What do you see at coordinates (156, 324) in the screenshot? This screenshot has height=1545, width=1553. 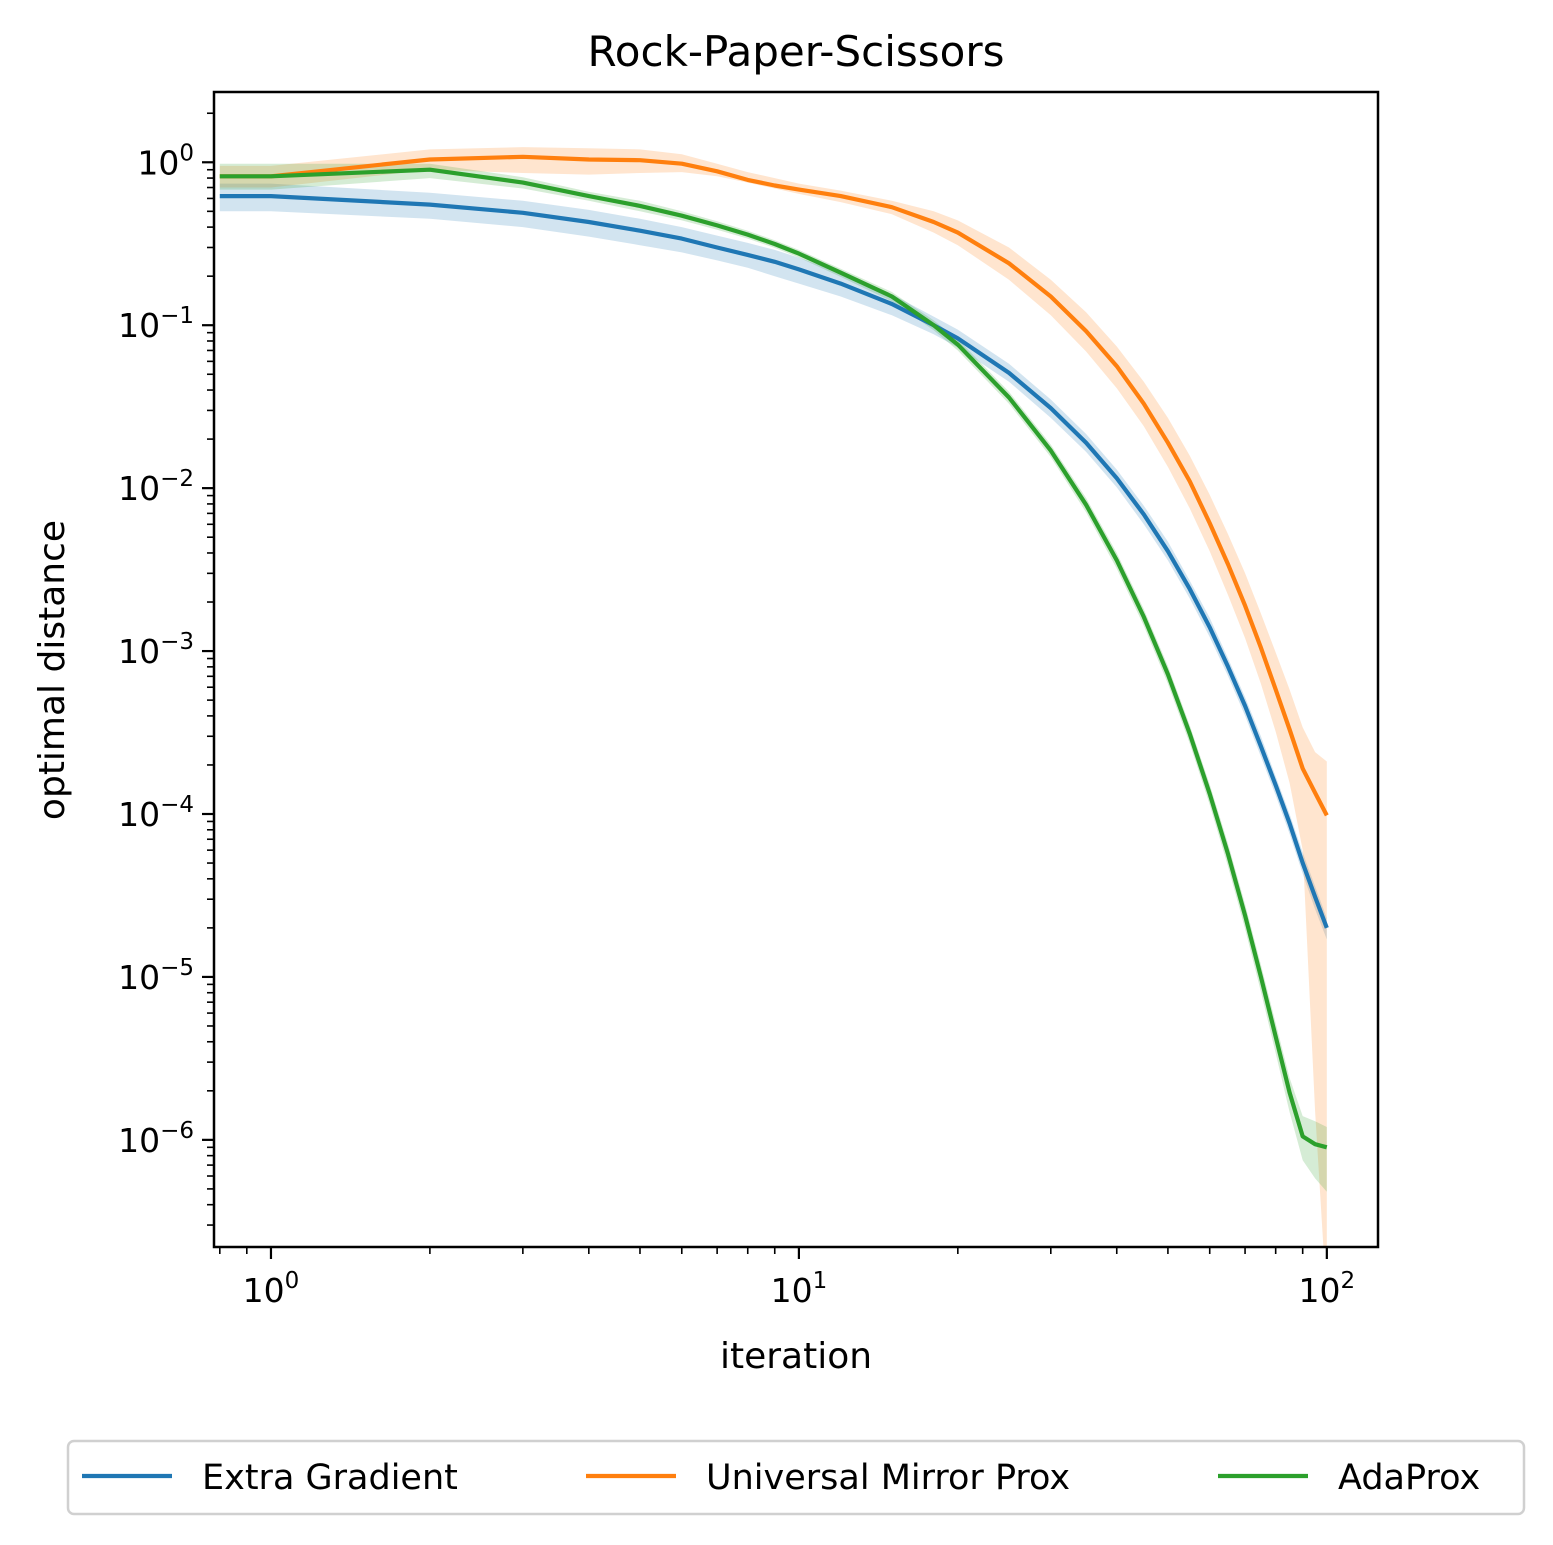 I see `y-tick-label: 10⁻¹` at bounding box center [156, 324].